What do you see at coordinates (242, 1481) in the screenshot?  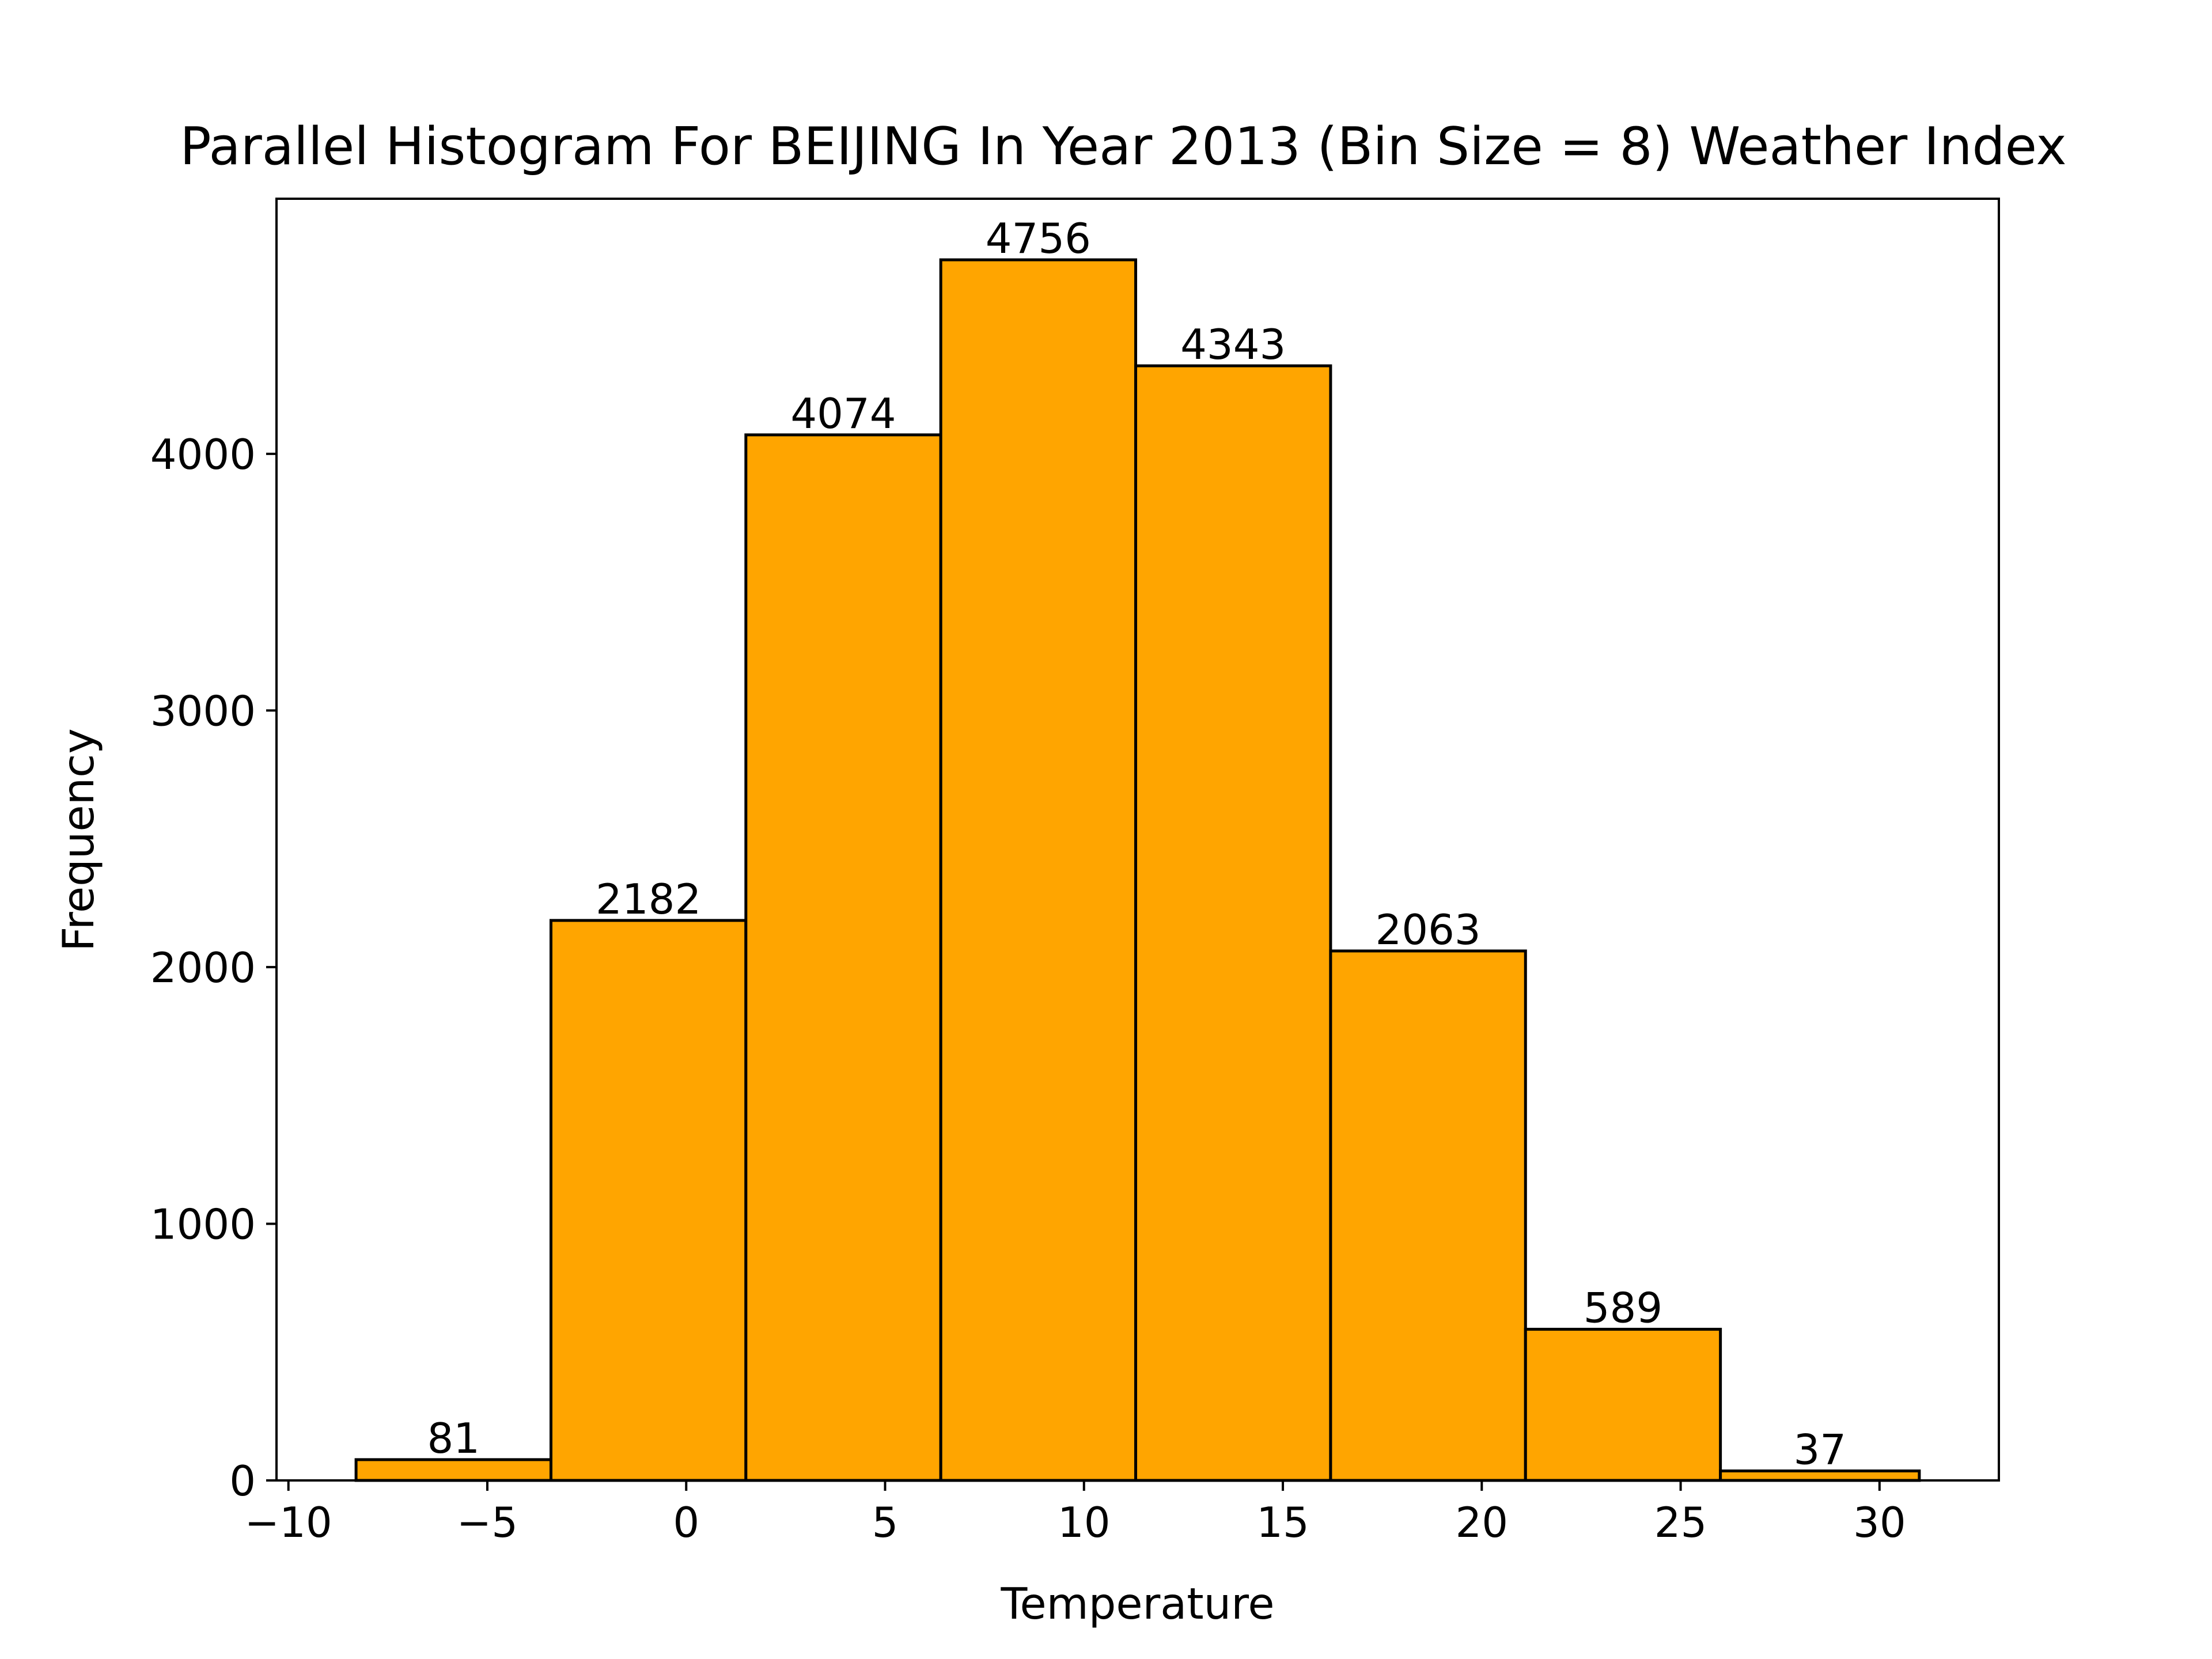 I see `y-tick-label: 0` at bounding box center [242, 1481].